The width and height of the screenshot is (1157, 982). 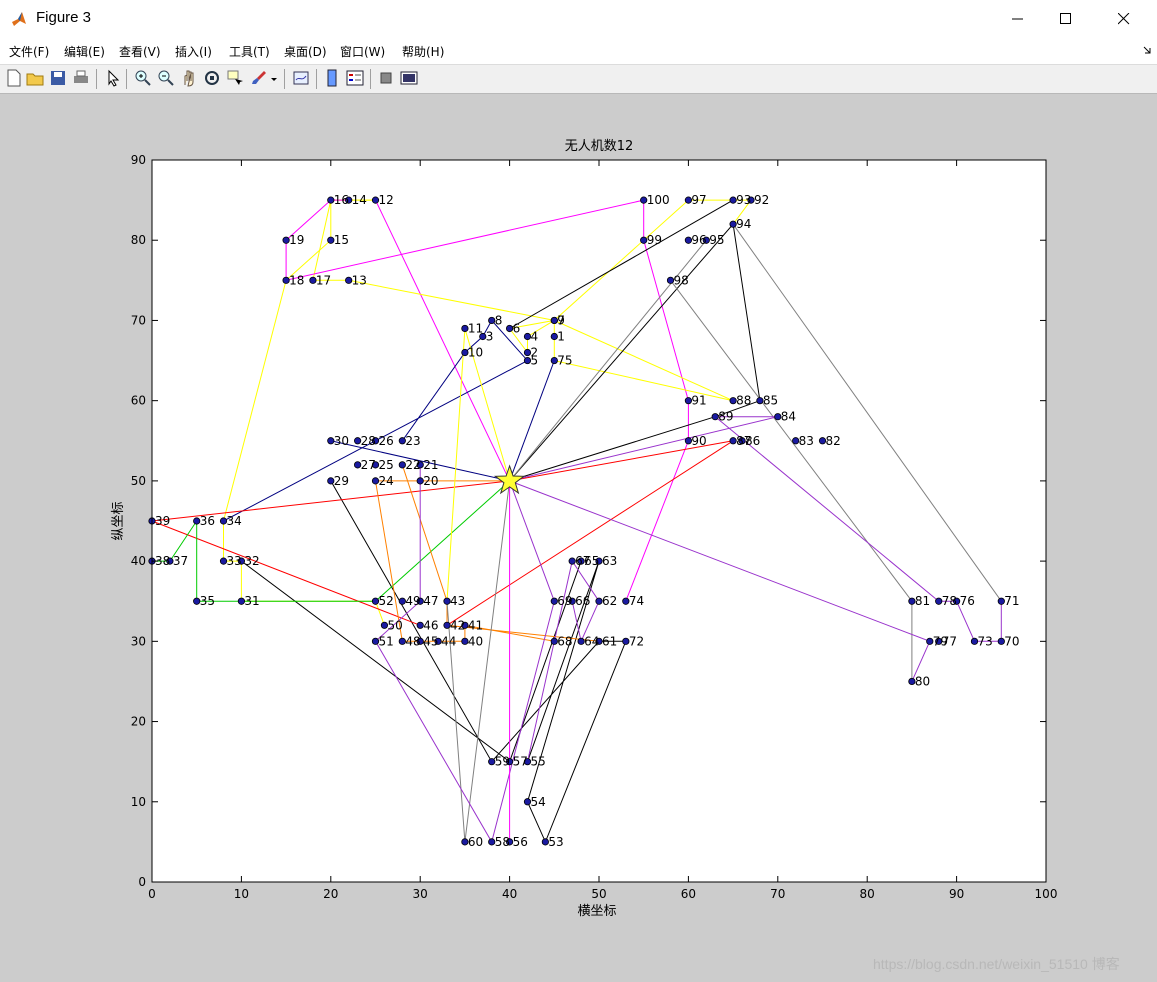 What do you see at coordinates (409, 78) in the screenshot?
I see `show-plot-tools-icon` at bounding box center [409, 78].